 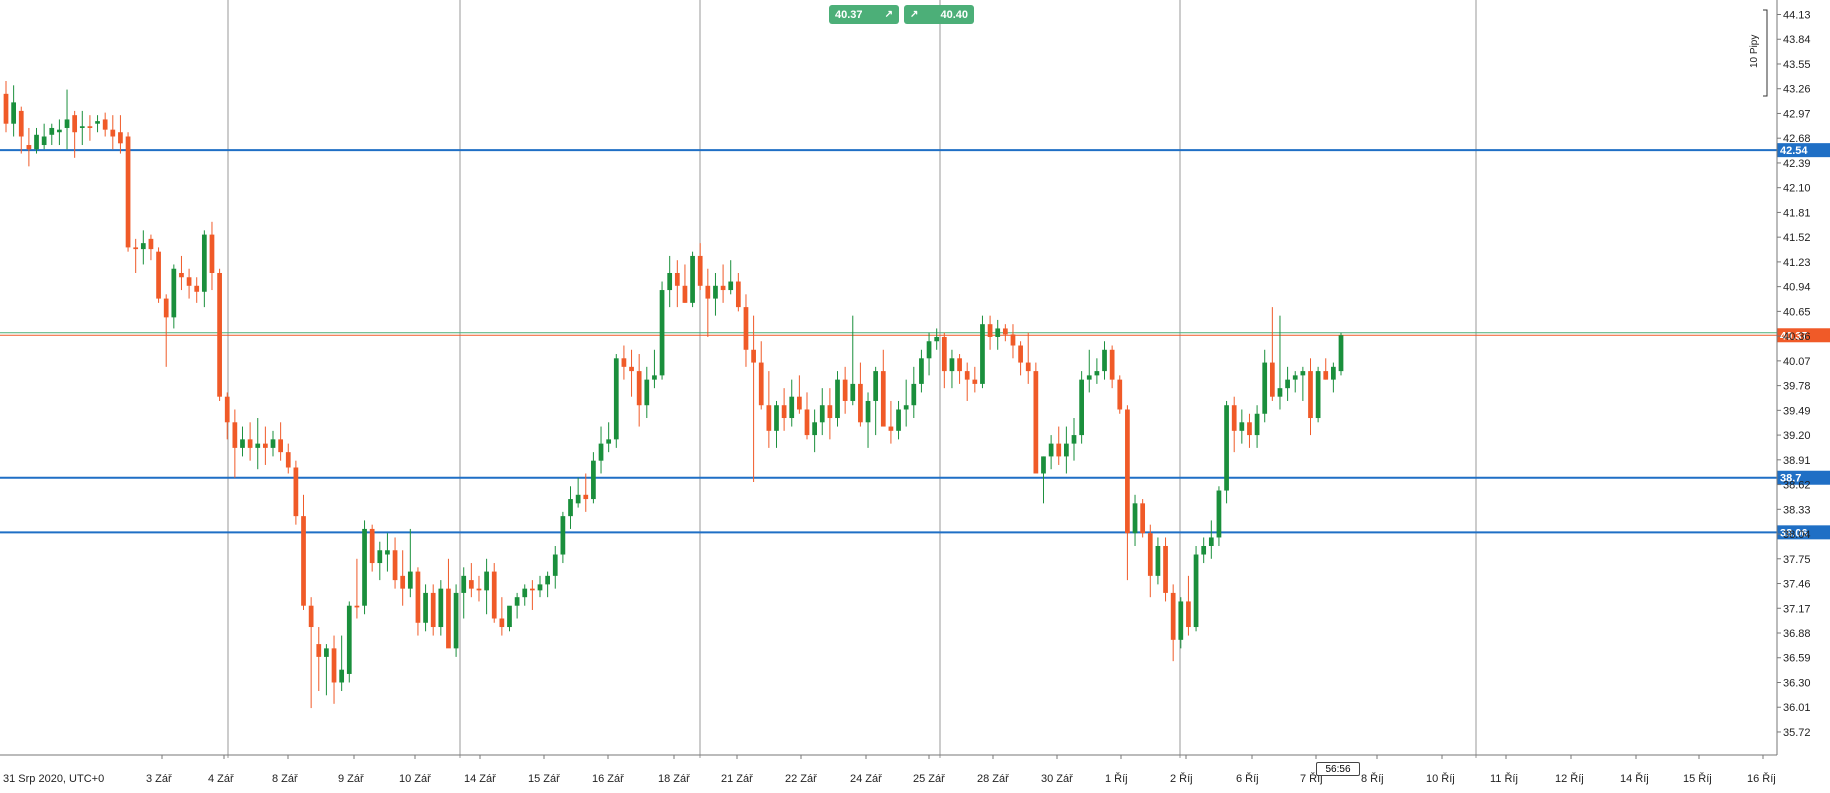 I want to click on y-tick-label: 40.65, so click(x=1797, y=312).